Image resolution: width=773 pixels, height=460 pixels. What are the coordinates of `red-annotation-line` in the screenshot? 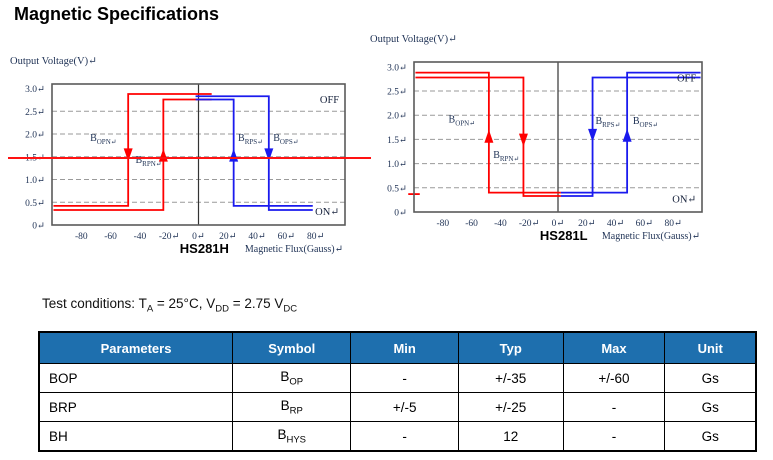 It's located at (189, 158).